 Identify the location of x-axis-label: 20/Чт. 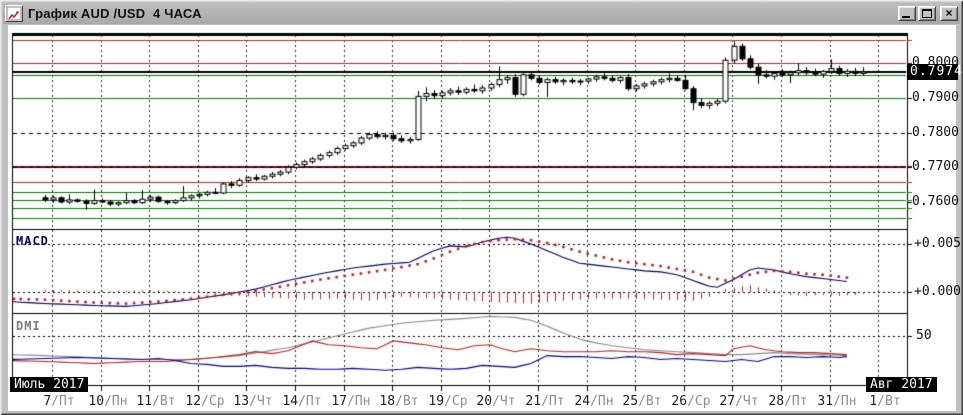
(496, 401).